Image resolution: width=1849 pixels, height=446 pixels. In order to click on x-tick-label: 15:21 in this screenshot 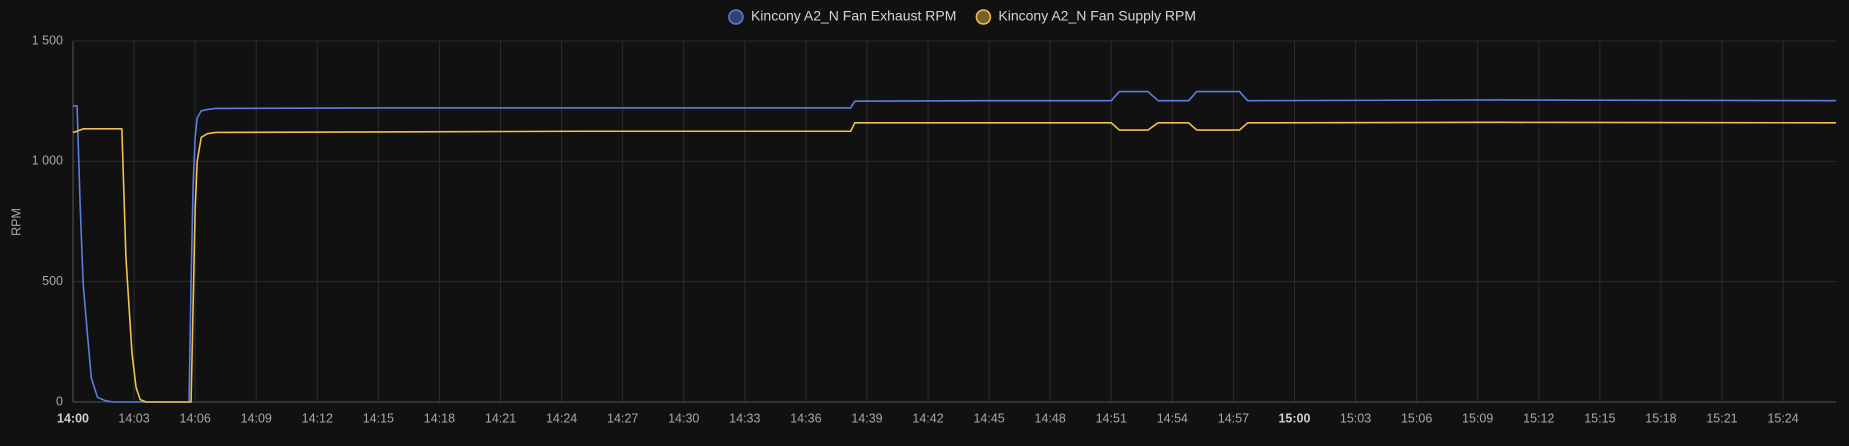, I will do `click(1721, 418)`.